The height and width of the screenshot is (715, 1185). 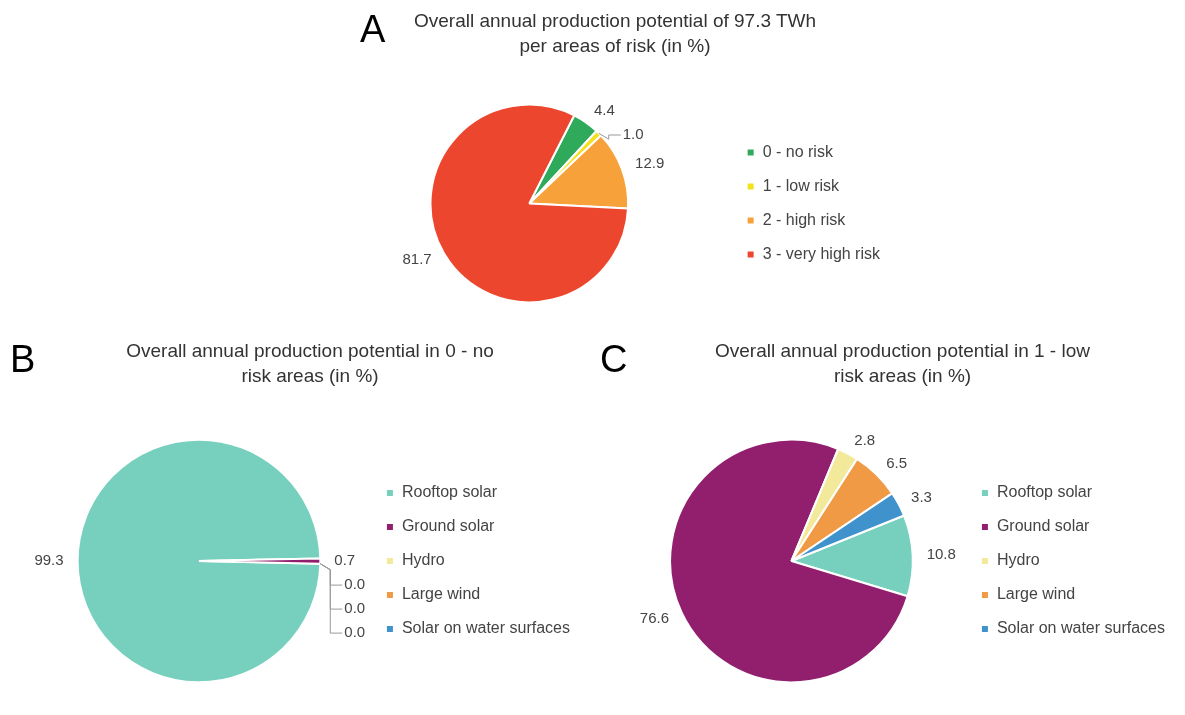 I want to click on data-label: 81.7, so click(x=417, y=259).